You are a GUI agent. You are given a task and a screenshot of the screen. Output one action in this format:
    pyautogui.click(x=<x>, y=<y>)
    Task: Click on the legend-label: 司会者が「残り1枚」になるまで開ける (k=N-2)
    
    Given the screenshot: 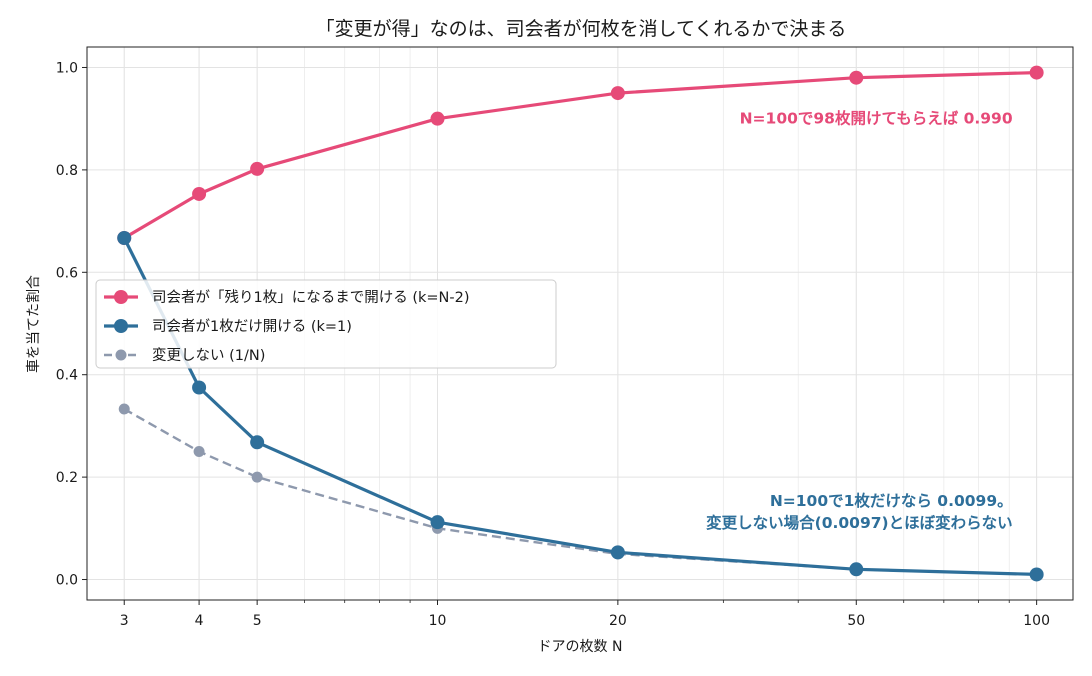 What is the action you would take?
    pyautogui.click(x=311, y=297)
    